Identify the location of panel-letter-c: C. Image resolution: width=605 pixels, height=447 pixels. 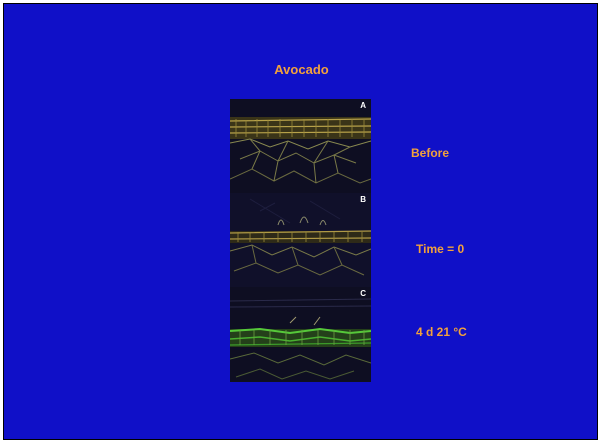
(363, 293).